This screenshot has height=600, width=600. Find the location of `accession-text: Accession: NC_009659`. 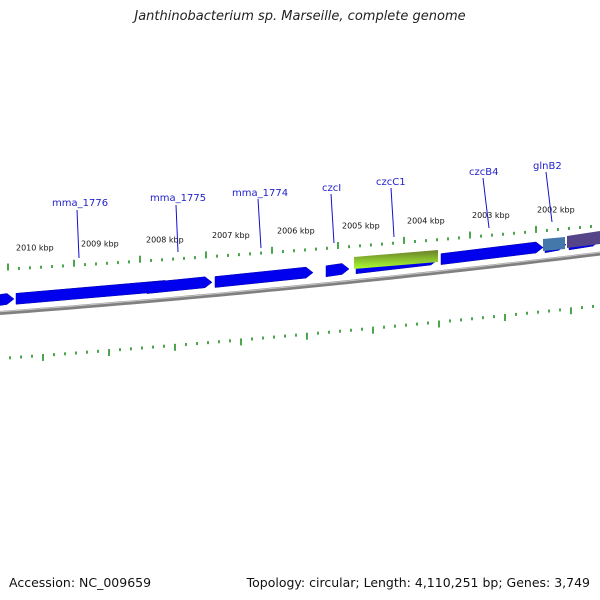

accession-text: Accession: NC_009659 is located at coordinates (80, 582).